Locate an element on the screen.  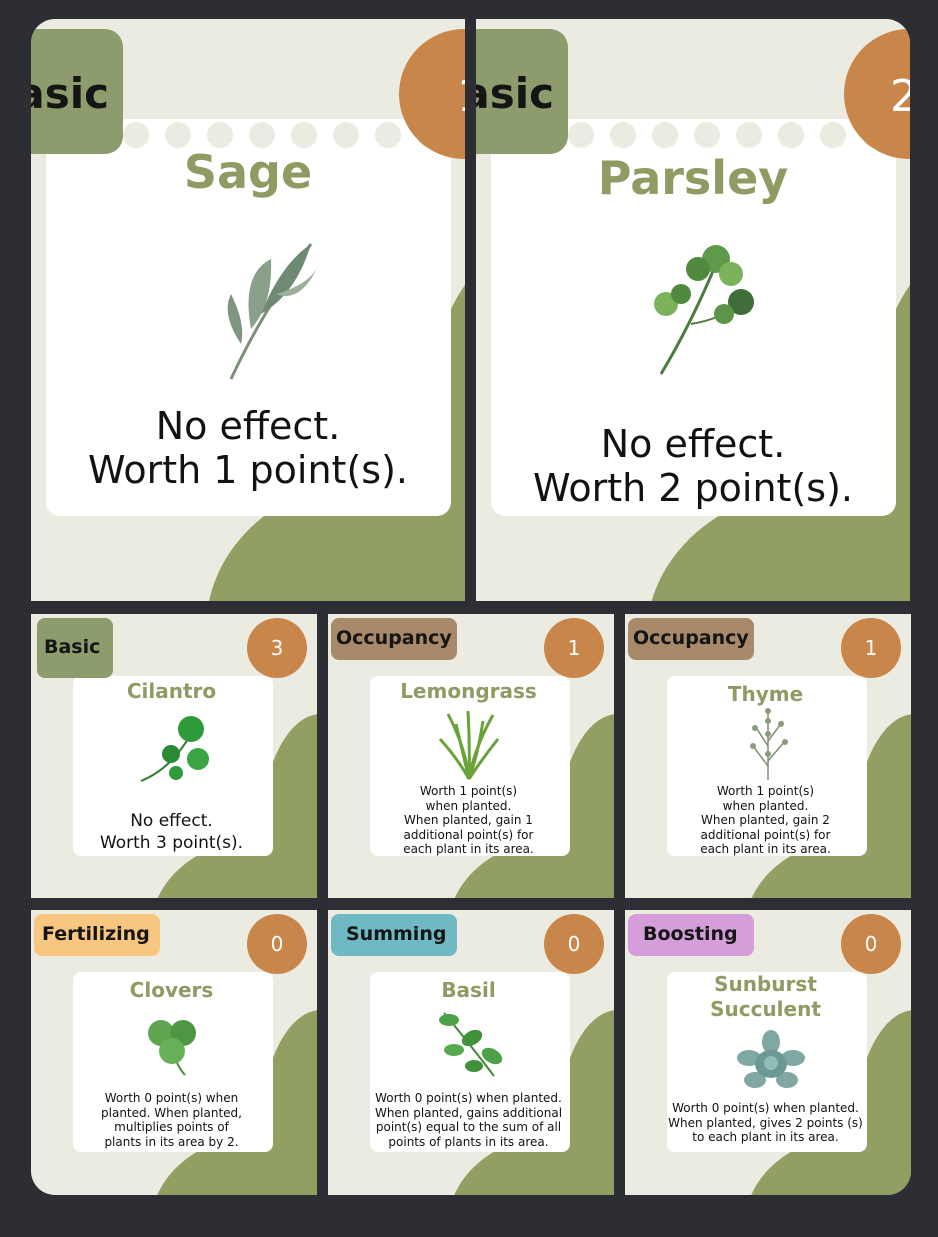
sage-leaf-icon is located at coordinates (261, 309).